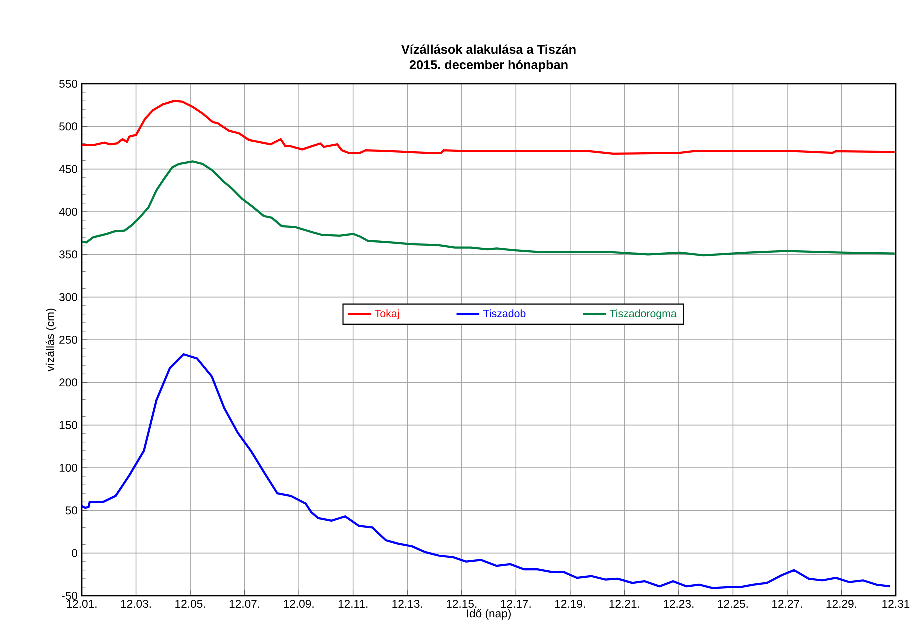  Describe the element at coordinates (896, 604) in the screenshot. I see `x-tick-label: 12.31` at that location.